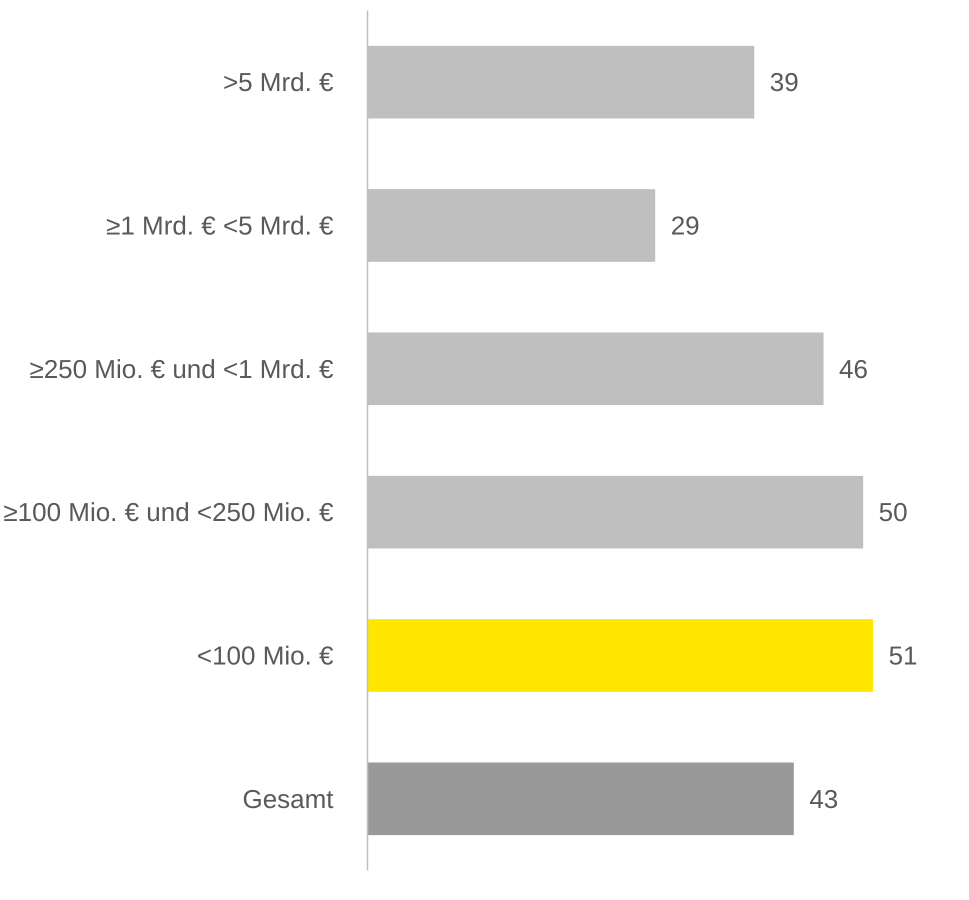 The image size is (969, 900). I want to click on y-tick-label: ≥1 Mrd. € <5 Mrd. €, so click(220, 225).